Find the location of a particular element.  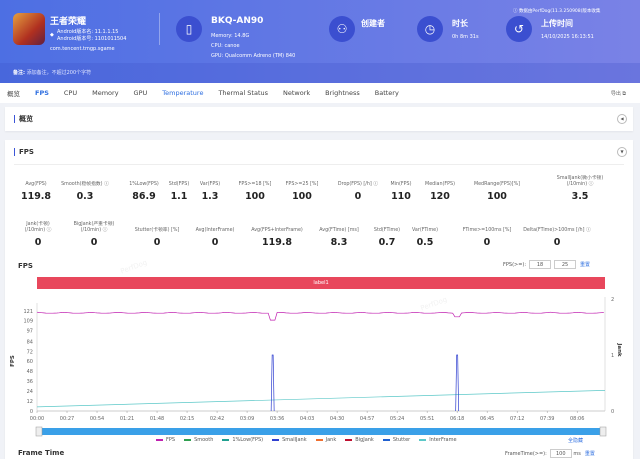

legend-item: Stutter is located at coordinates (396, 440).